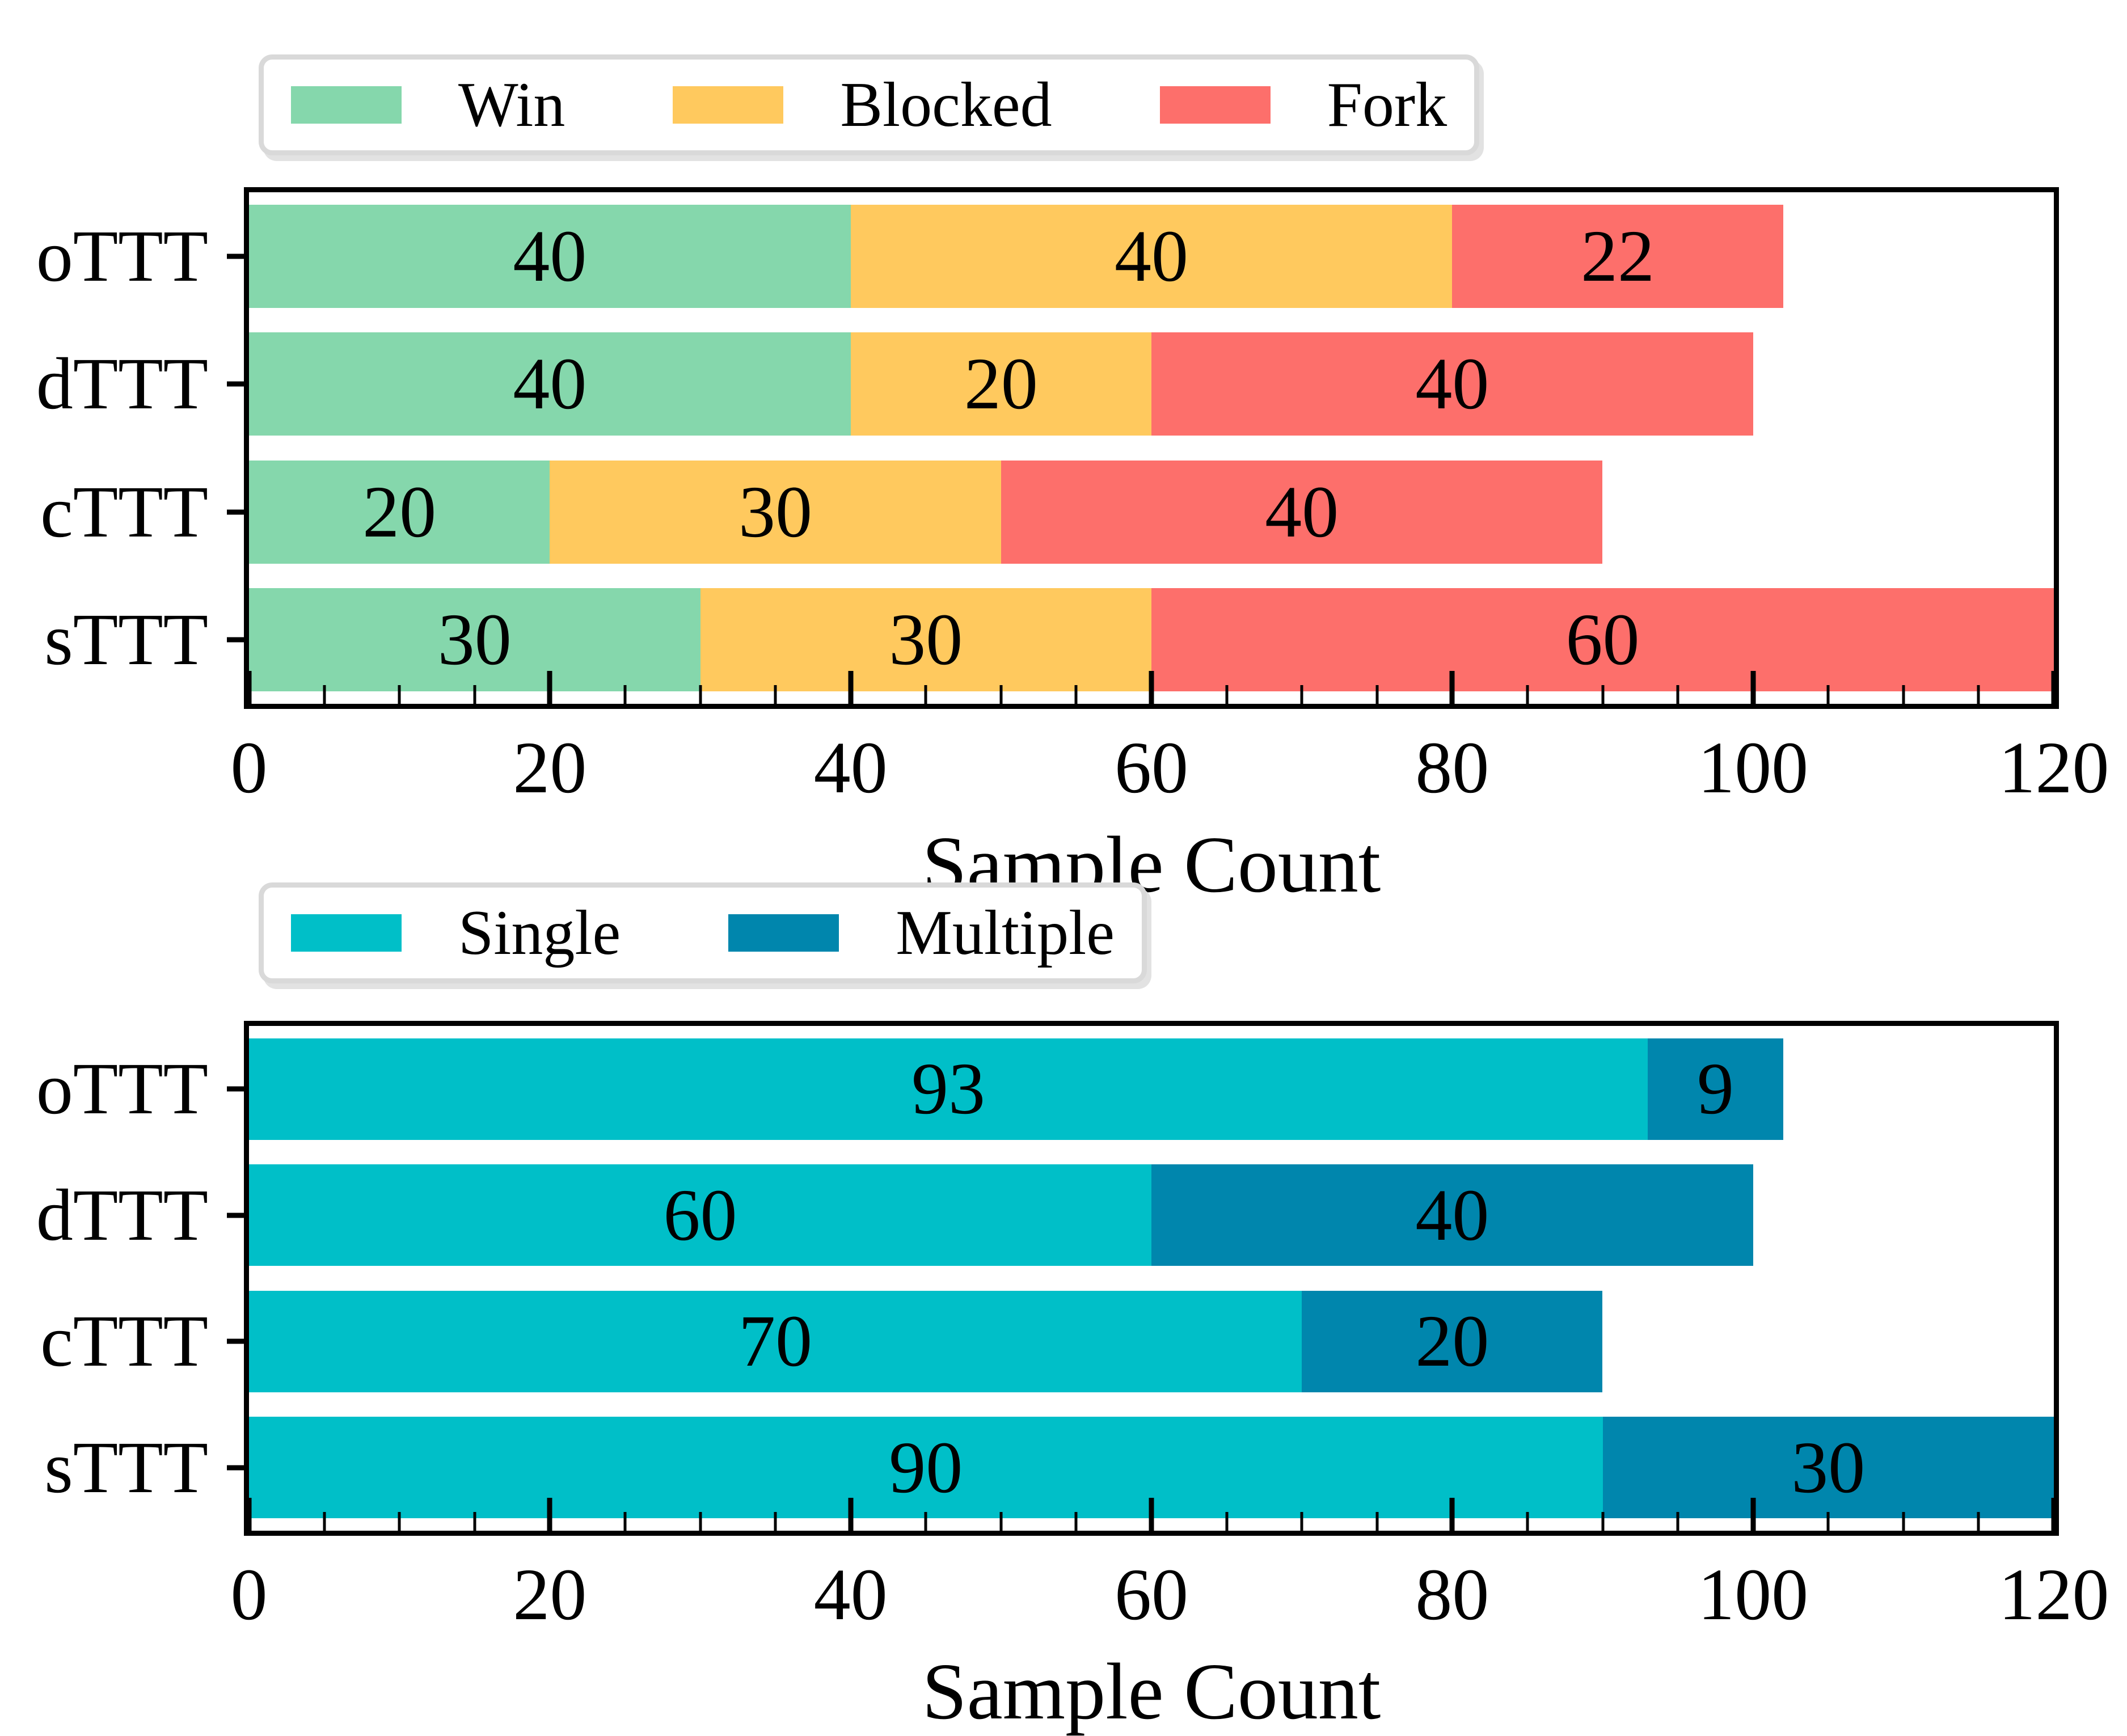 The width and height of the screenshot is (2127, 1736). Describe the element at coordinates (346, 105) in the screenshot. I see `legend-swatch-win` at that location.